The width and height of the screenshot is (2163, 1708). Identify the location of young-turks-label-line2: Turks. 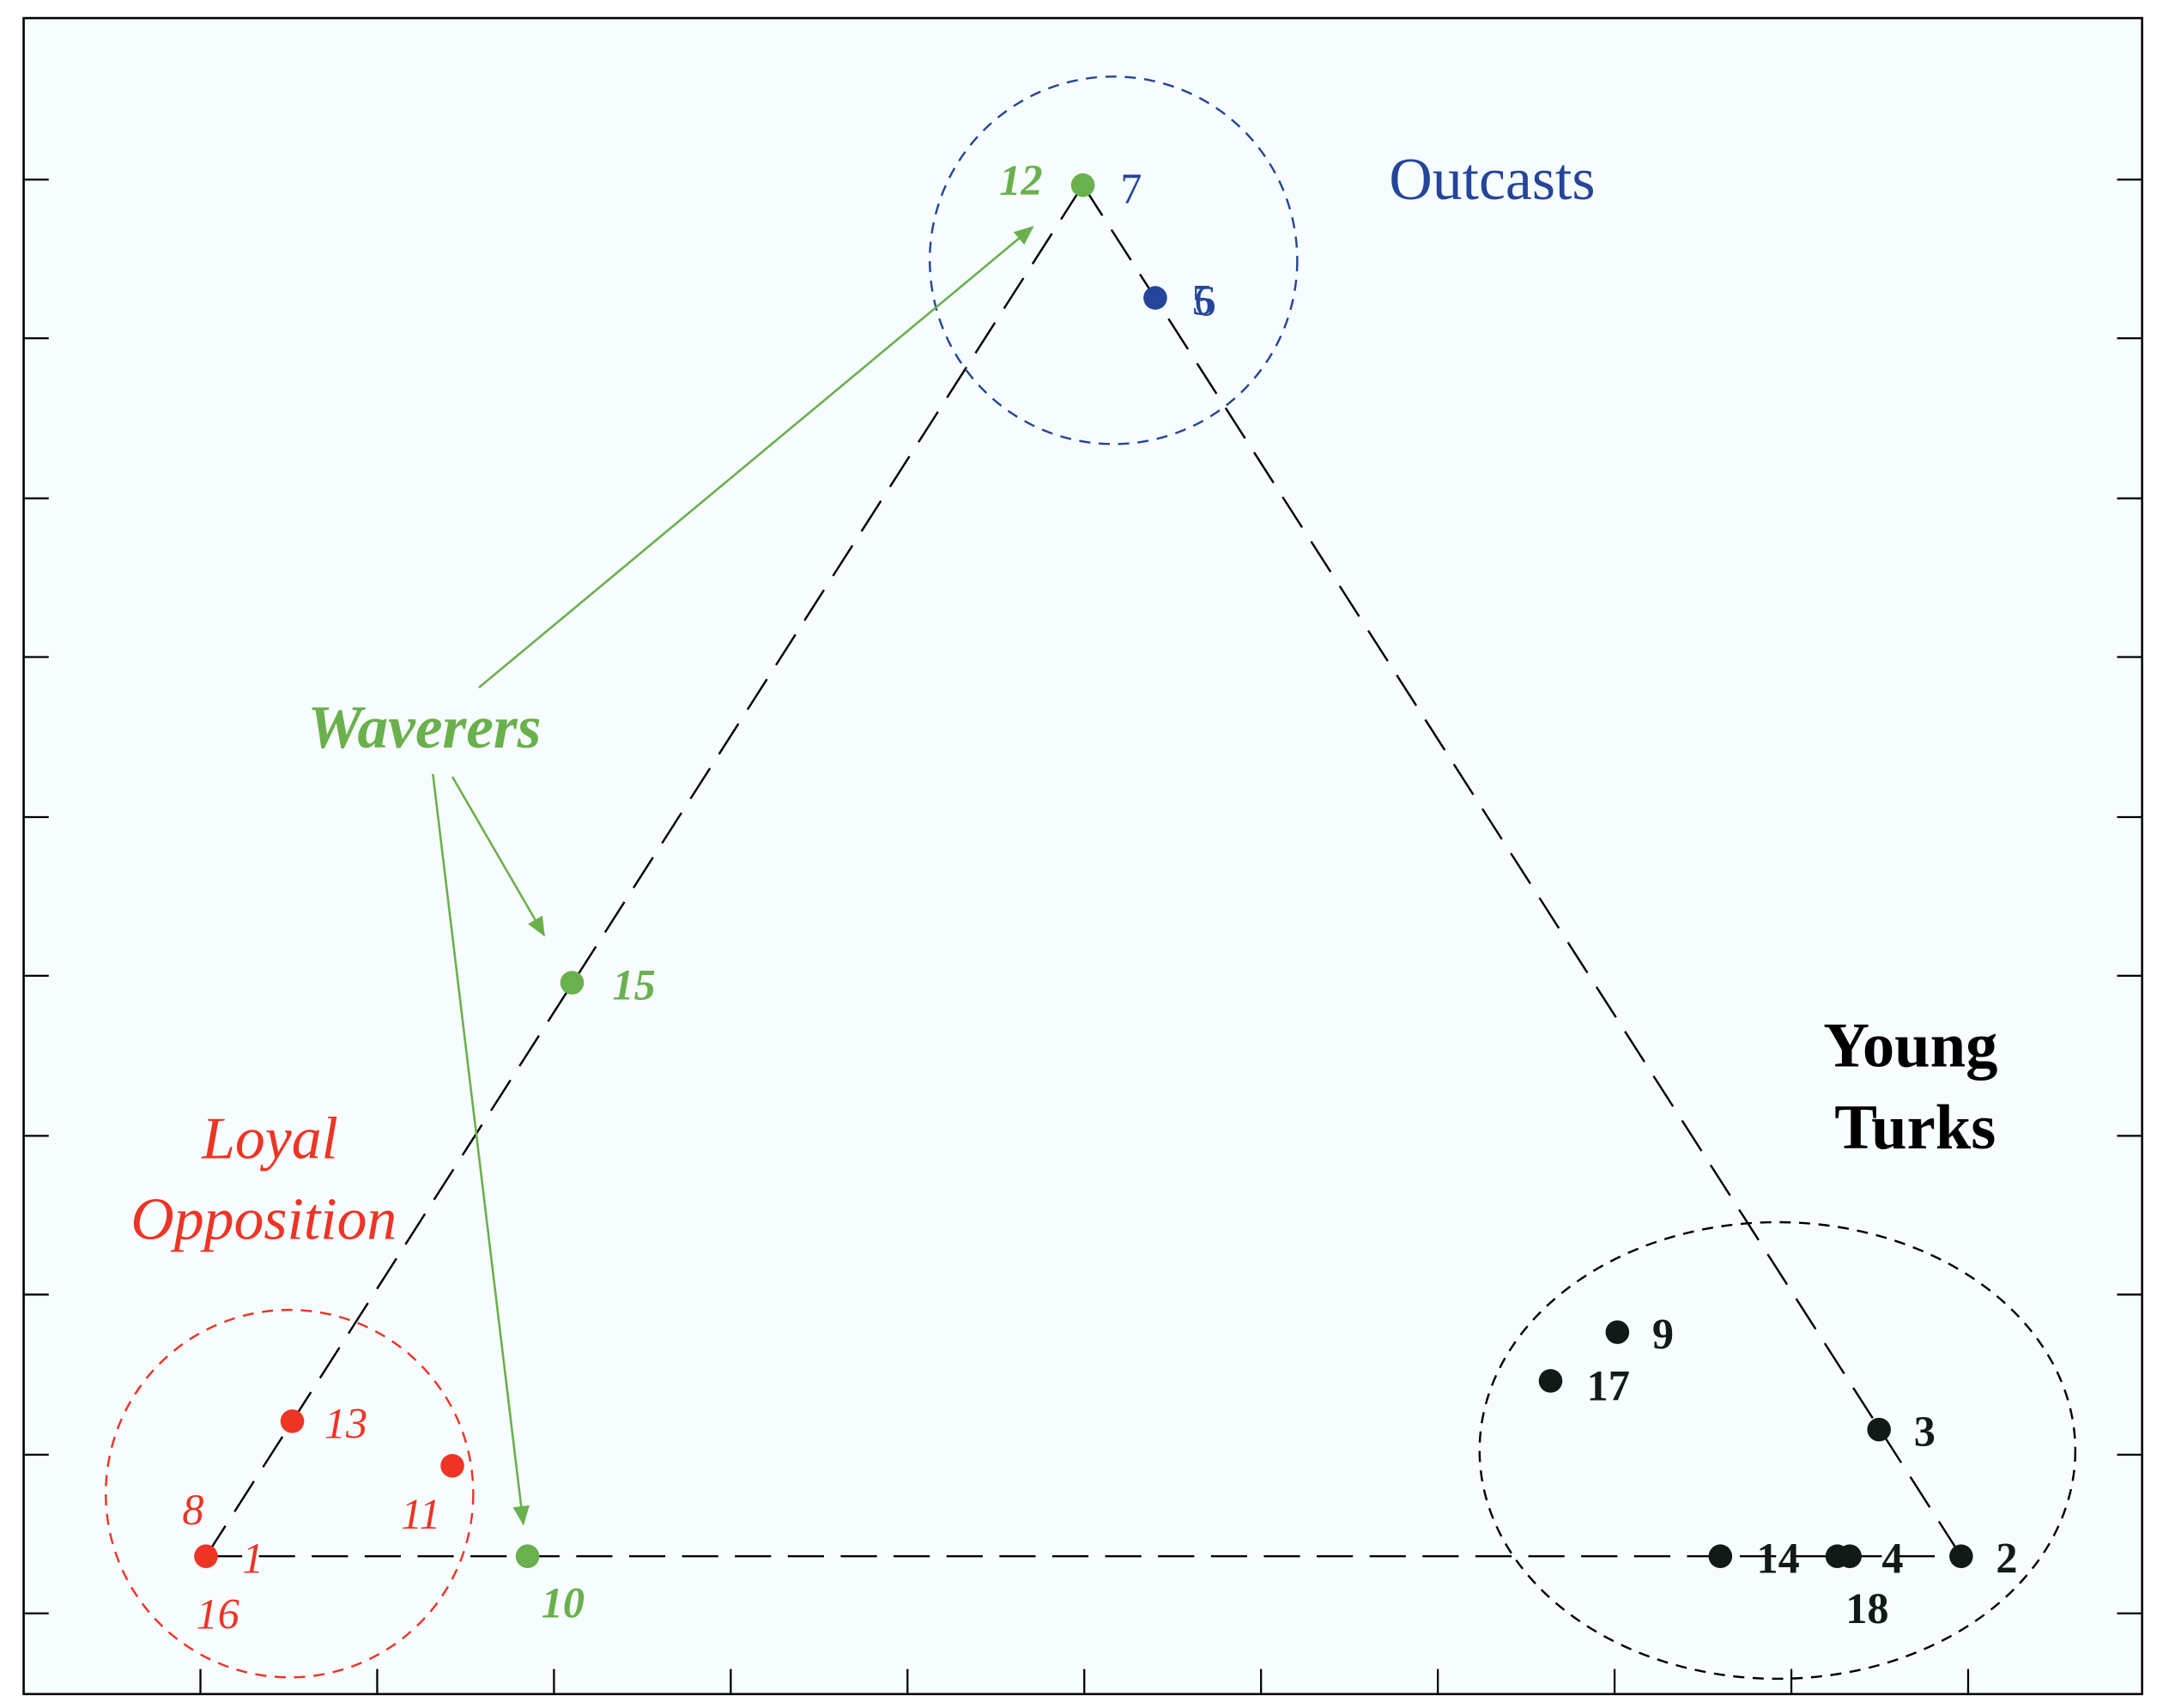
(1915, 1128).